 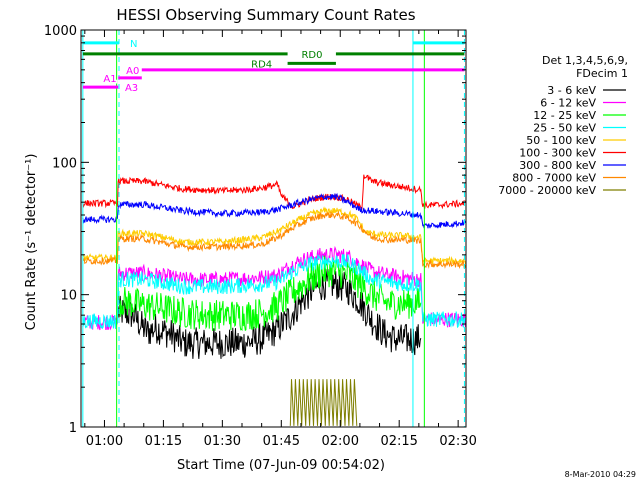 What do you see at coordinates (261, 64) in the screenshot?
I see `flag-label-rd4: RD4` at bounding box center [261, 64].